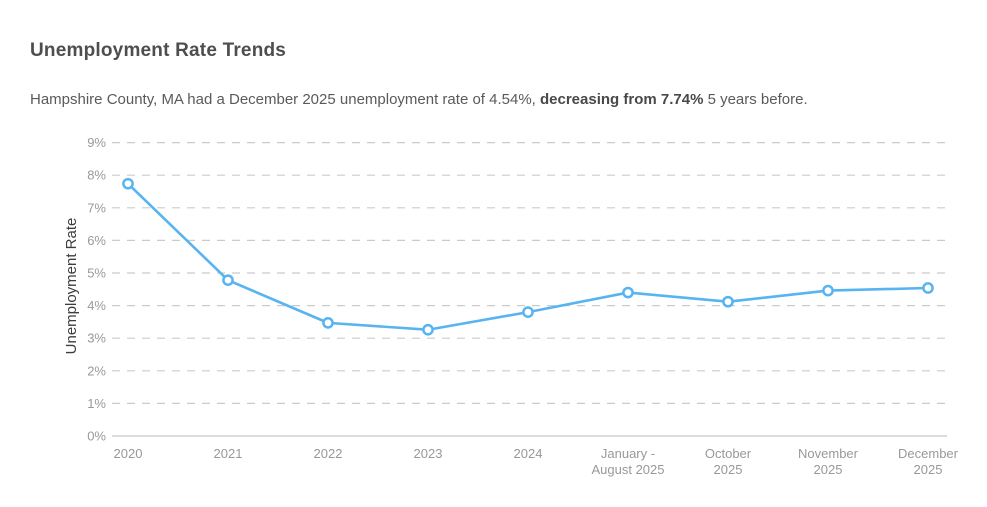  I want to click on data-point-marker-november-2025, so click(828, 290).